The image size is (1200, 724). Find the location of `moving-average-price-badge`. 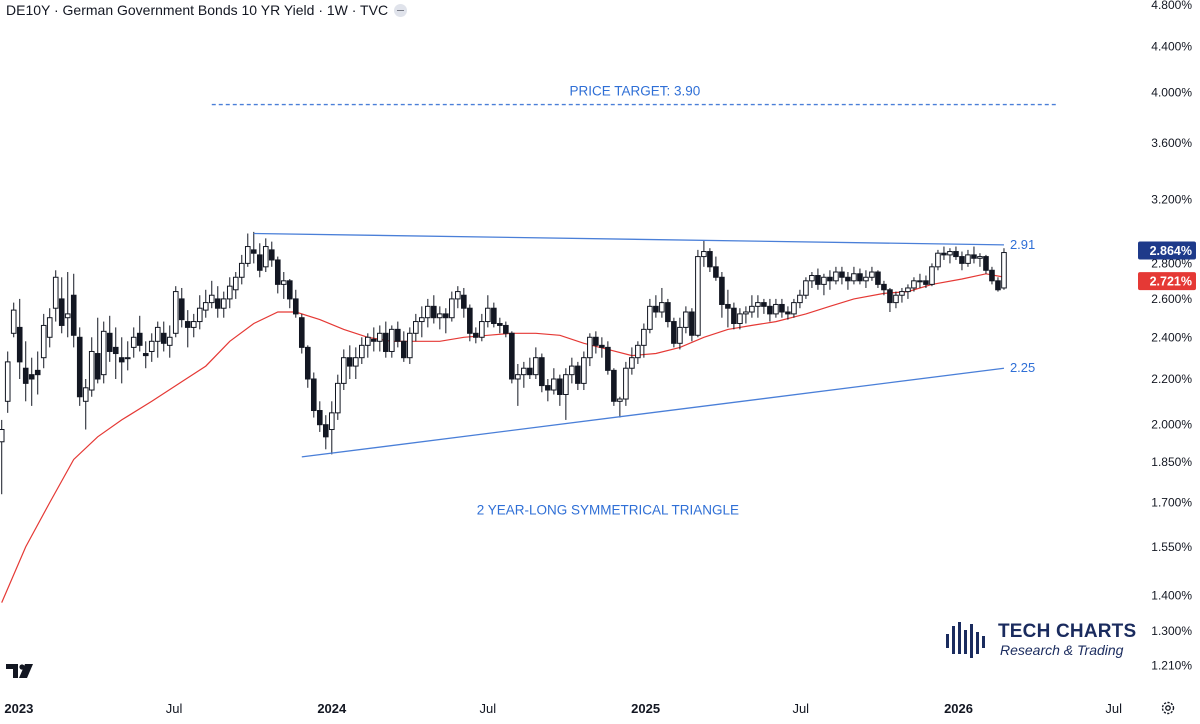

moving-average-price-badge is located at coordinates (1167, 281).